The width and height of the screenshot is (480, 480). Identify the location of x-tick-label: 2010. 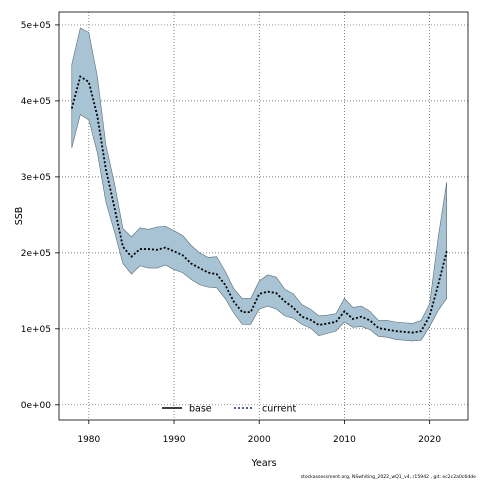
(344, 440).